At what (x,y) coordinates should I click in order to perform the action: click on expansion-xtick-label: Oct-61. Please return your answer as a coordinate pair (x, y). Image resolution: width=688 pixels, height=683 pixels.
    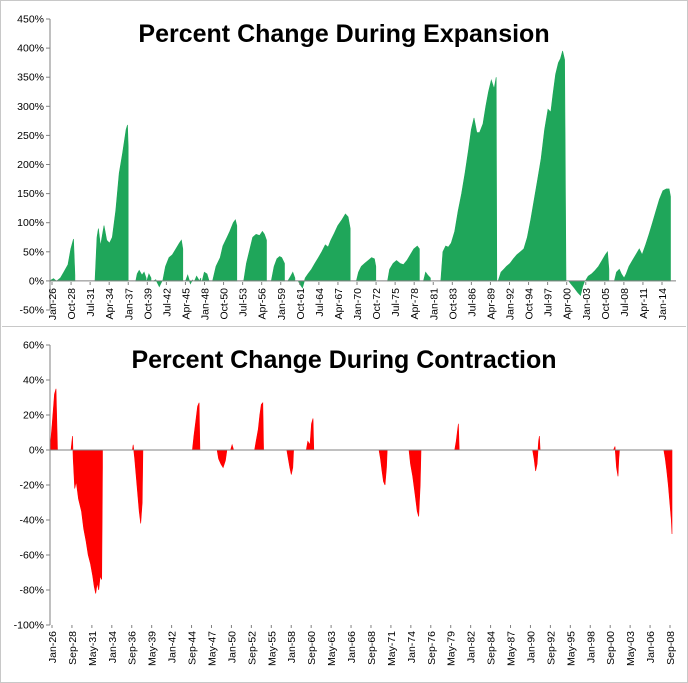
    Looking at the image, I should click on (301, 304).